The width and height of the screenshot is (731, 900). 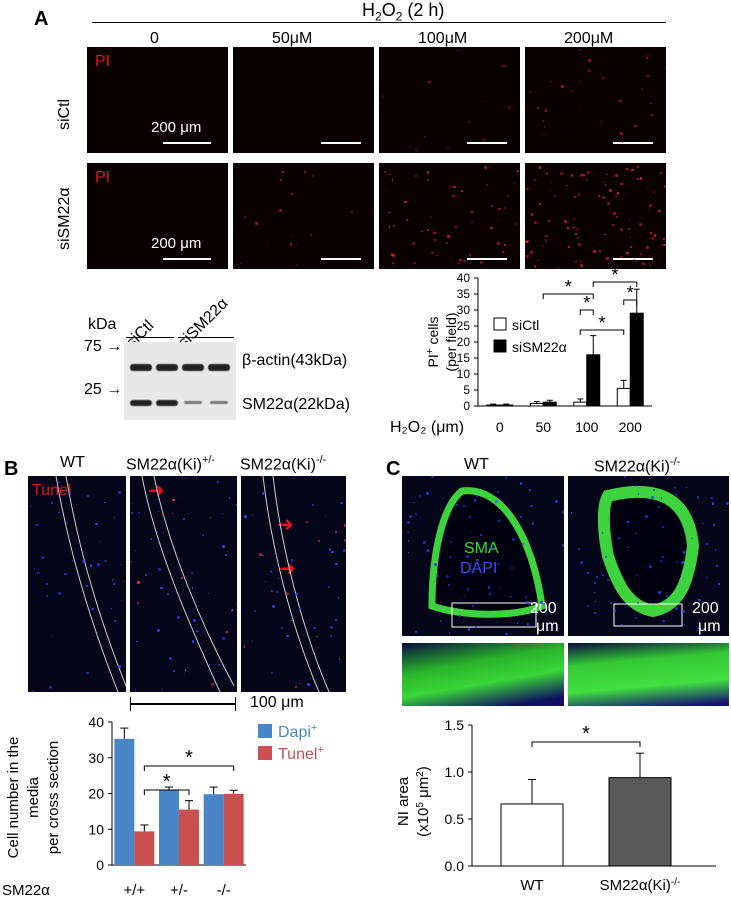 I want to click on tunel-vessel-wall, so click(x=296, y=584).